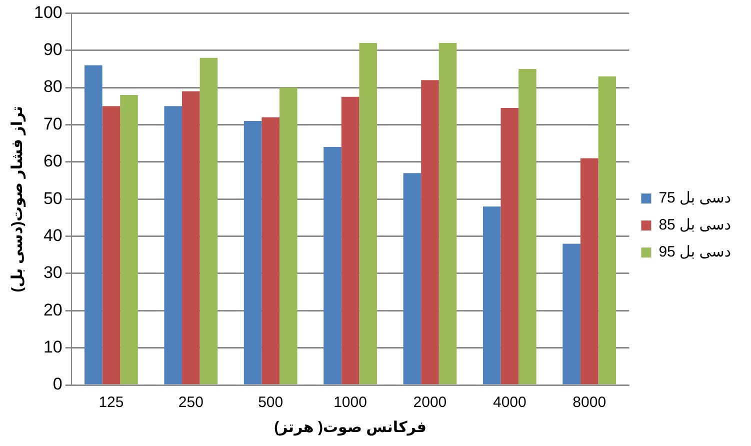 This screenshot has height=446, width=751. What do you see at coordinates (52, 50) in the screenshot?
I see `y-tick-label: 90` at bounding box center [52, 50].